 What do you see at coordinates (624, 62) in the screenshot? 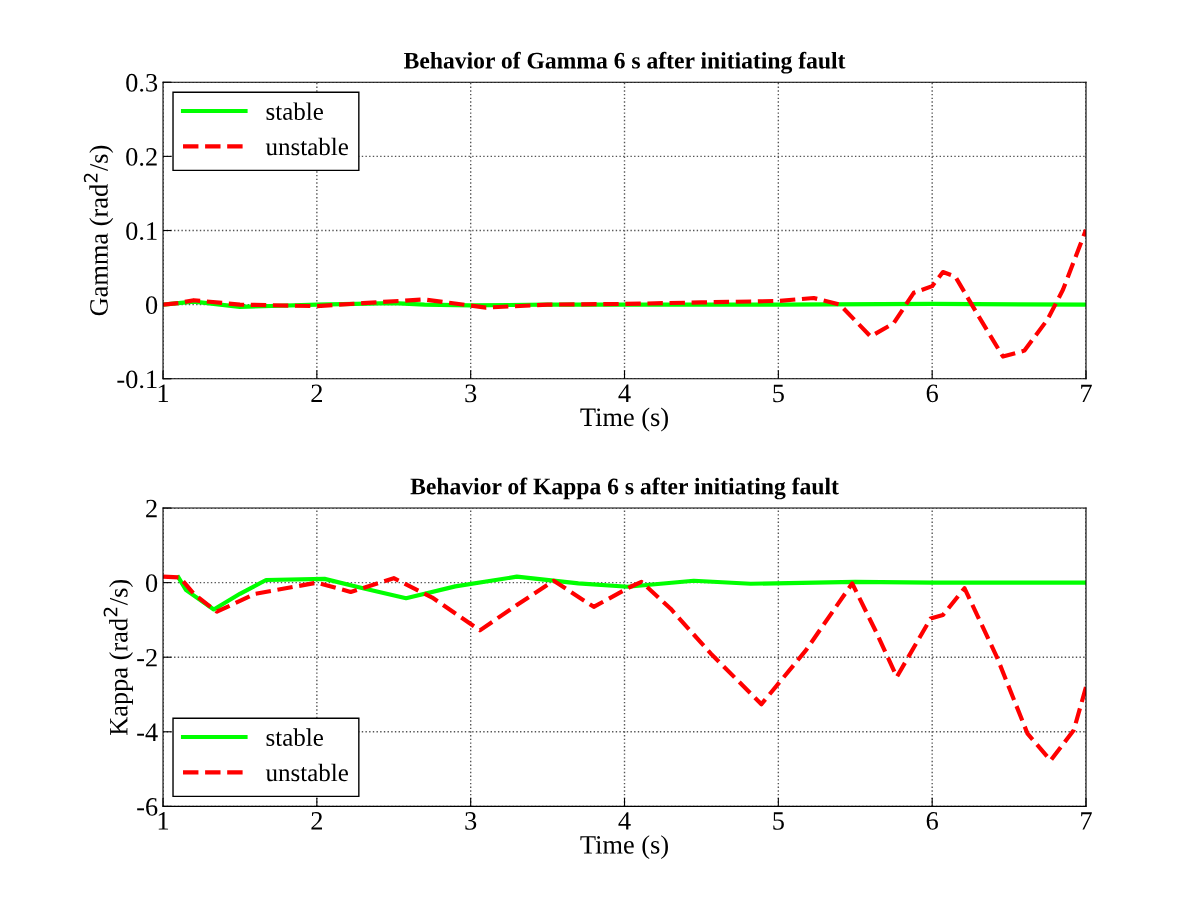
I see `chart-title: Behavior of Gamma 6 s after initiating fault` at bounding box center [624, 62].